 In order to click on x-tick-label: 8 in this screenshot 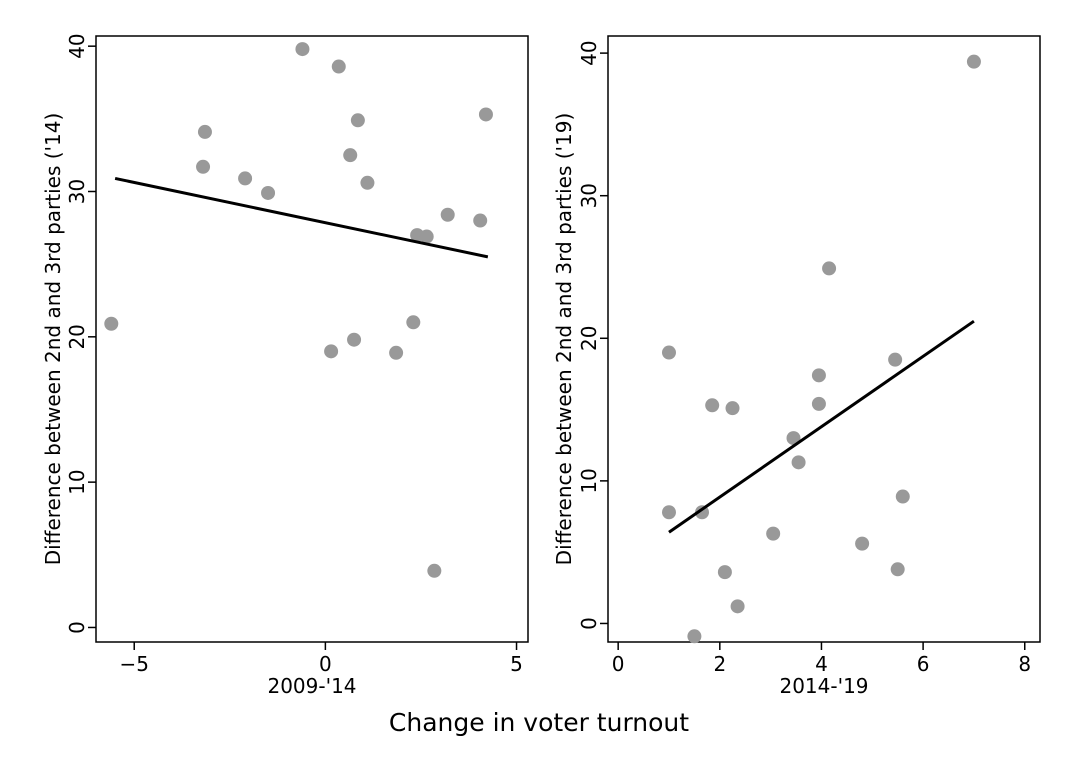, I will do `click(1024, 664)`.